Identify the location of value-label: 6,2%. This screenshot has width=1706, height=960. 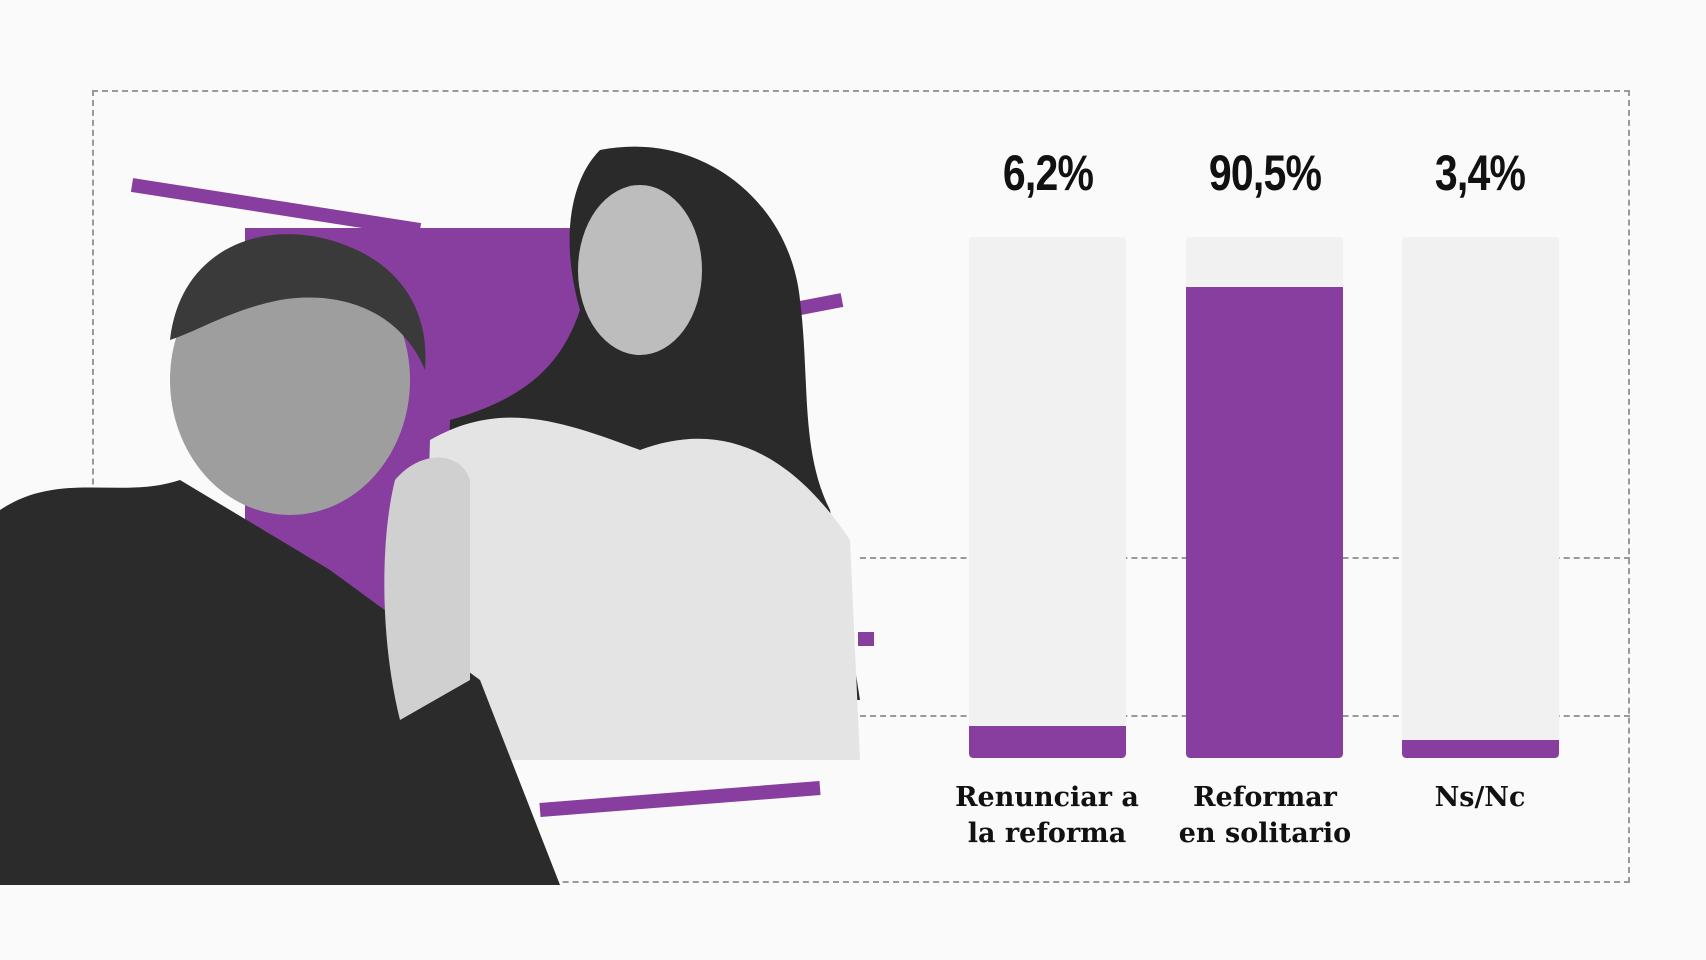
(1048, 173).